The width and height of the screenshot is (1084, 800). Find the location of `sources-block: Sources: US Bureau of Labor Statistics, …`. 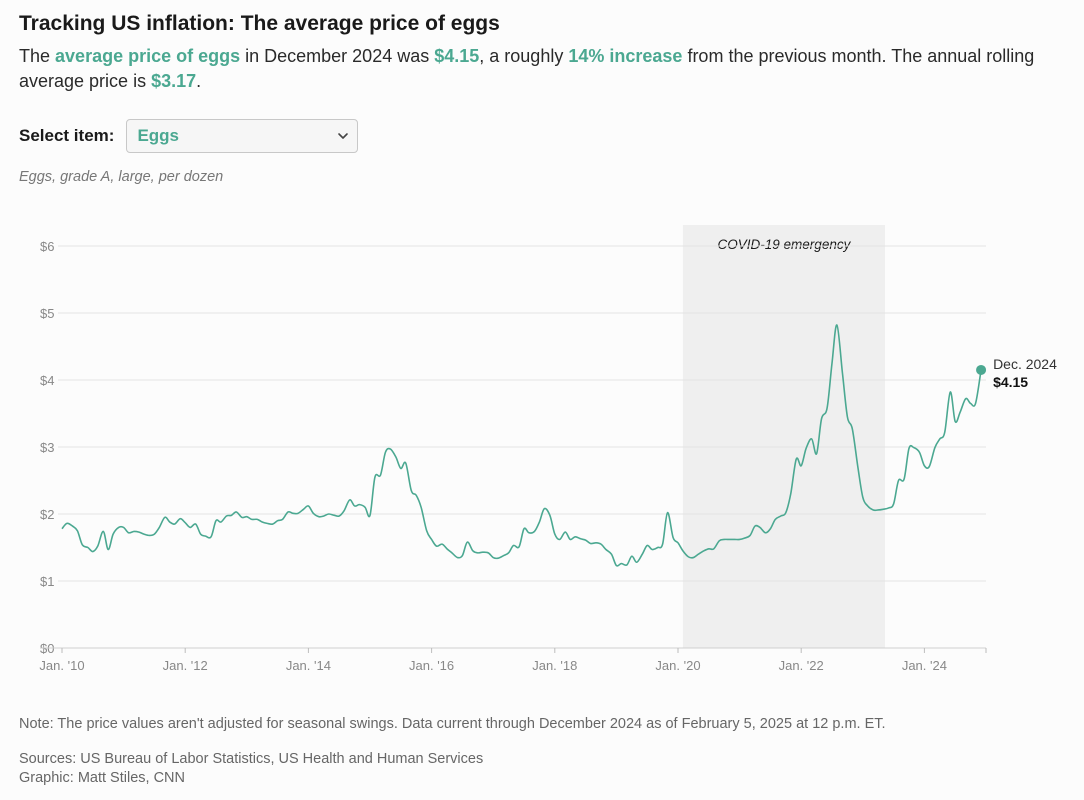

sources-block: Sources: US Bureau of Labor Statistics, … is located at coordinates (251, 769).